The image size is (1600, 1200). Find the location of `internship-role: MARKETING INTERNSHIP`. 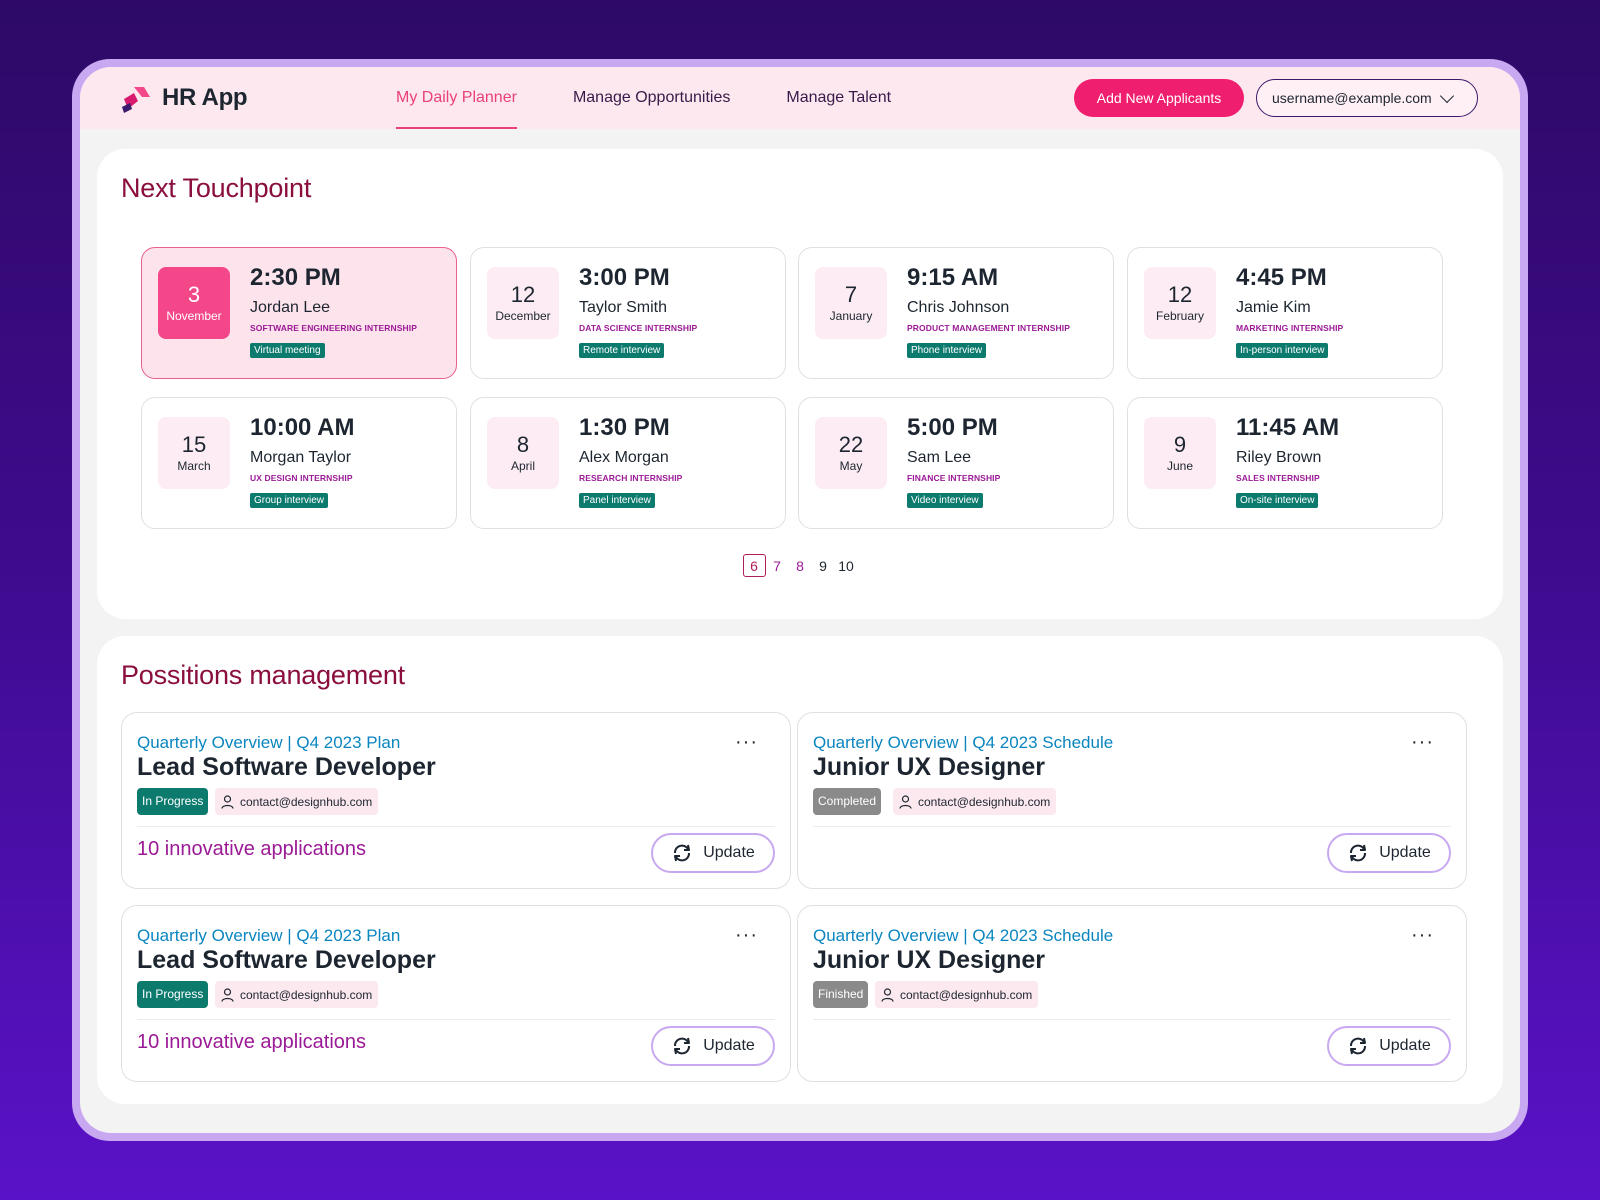

internship-role: MARKETING INTERNSHIP is located at coordinates (1290, 328).